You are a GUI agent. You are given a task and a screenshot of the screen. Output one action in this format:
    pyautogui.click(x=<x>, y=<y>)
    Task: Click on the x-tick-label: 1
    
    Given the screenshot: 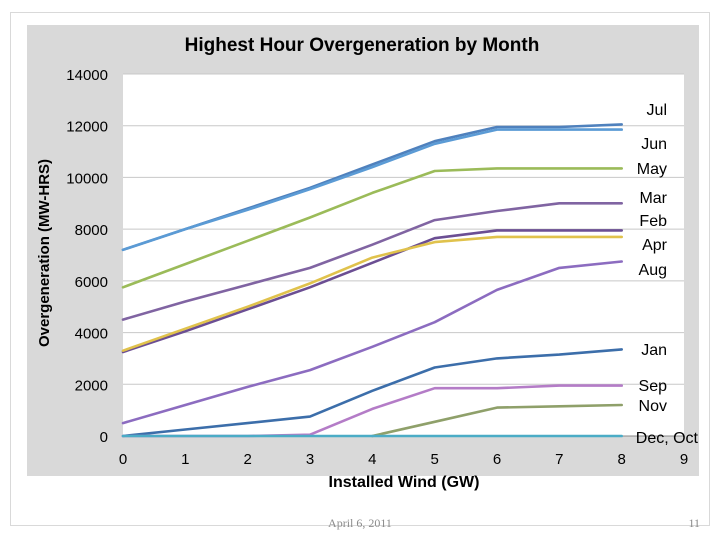 What is the action you would take?
    pyautogui.click(x=185, y=459)
    